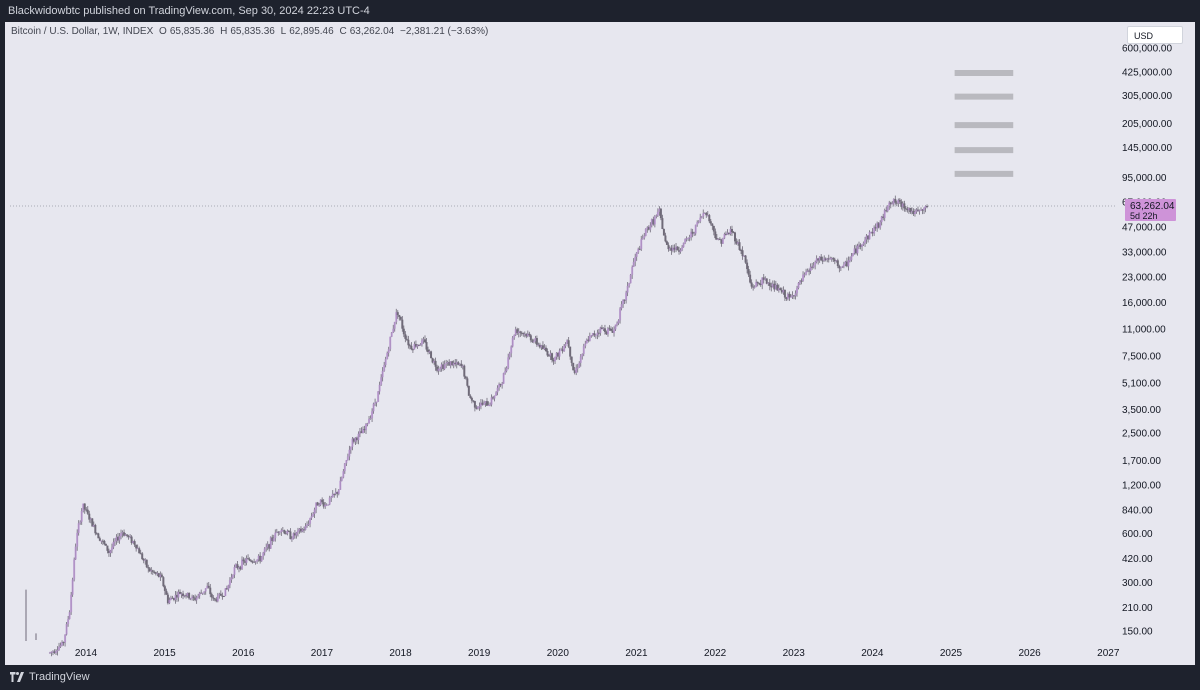 The width and height of the screenshot is (1200, 690). What do you see at coordinates (59, 677) in the screenshot?
I see `tradingview-brand: TradingView` at bounding box center [59, 677].